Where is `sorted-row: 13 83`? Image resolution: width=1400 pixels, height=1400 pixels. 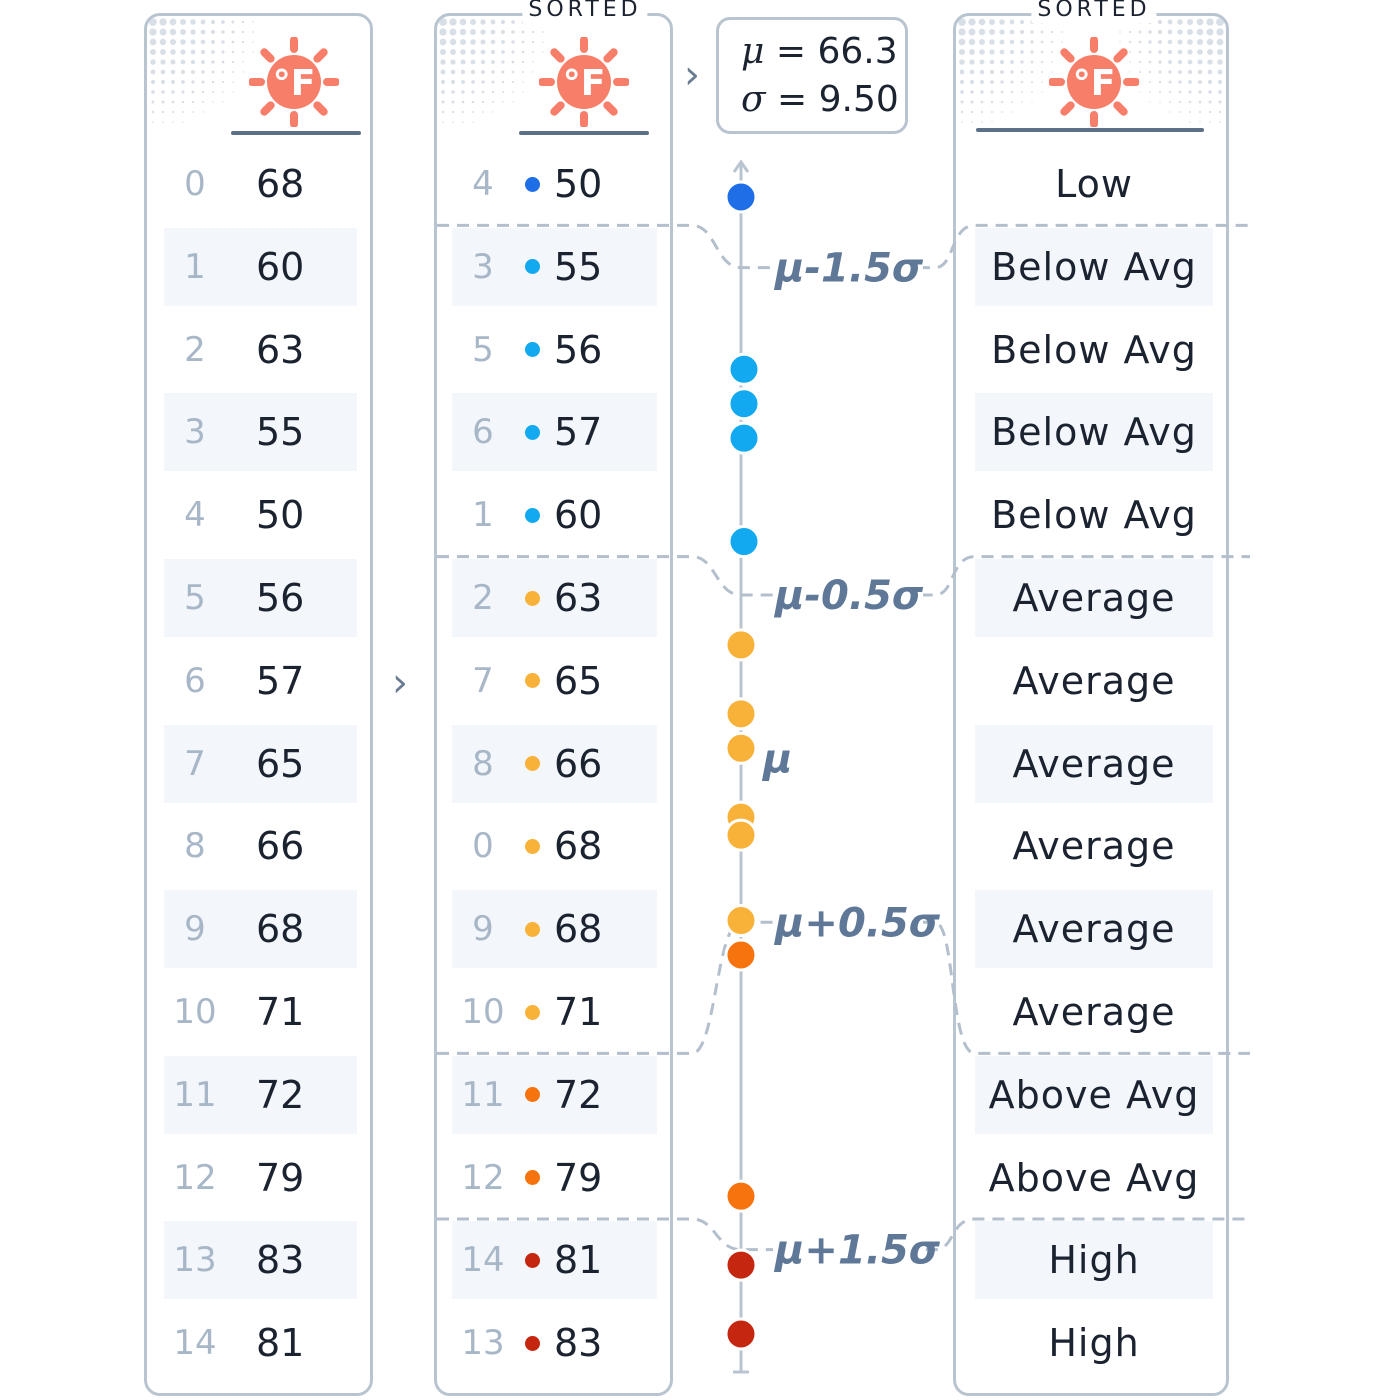
sorted-row: 13 83 is located at coordinates (554, 1343).